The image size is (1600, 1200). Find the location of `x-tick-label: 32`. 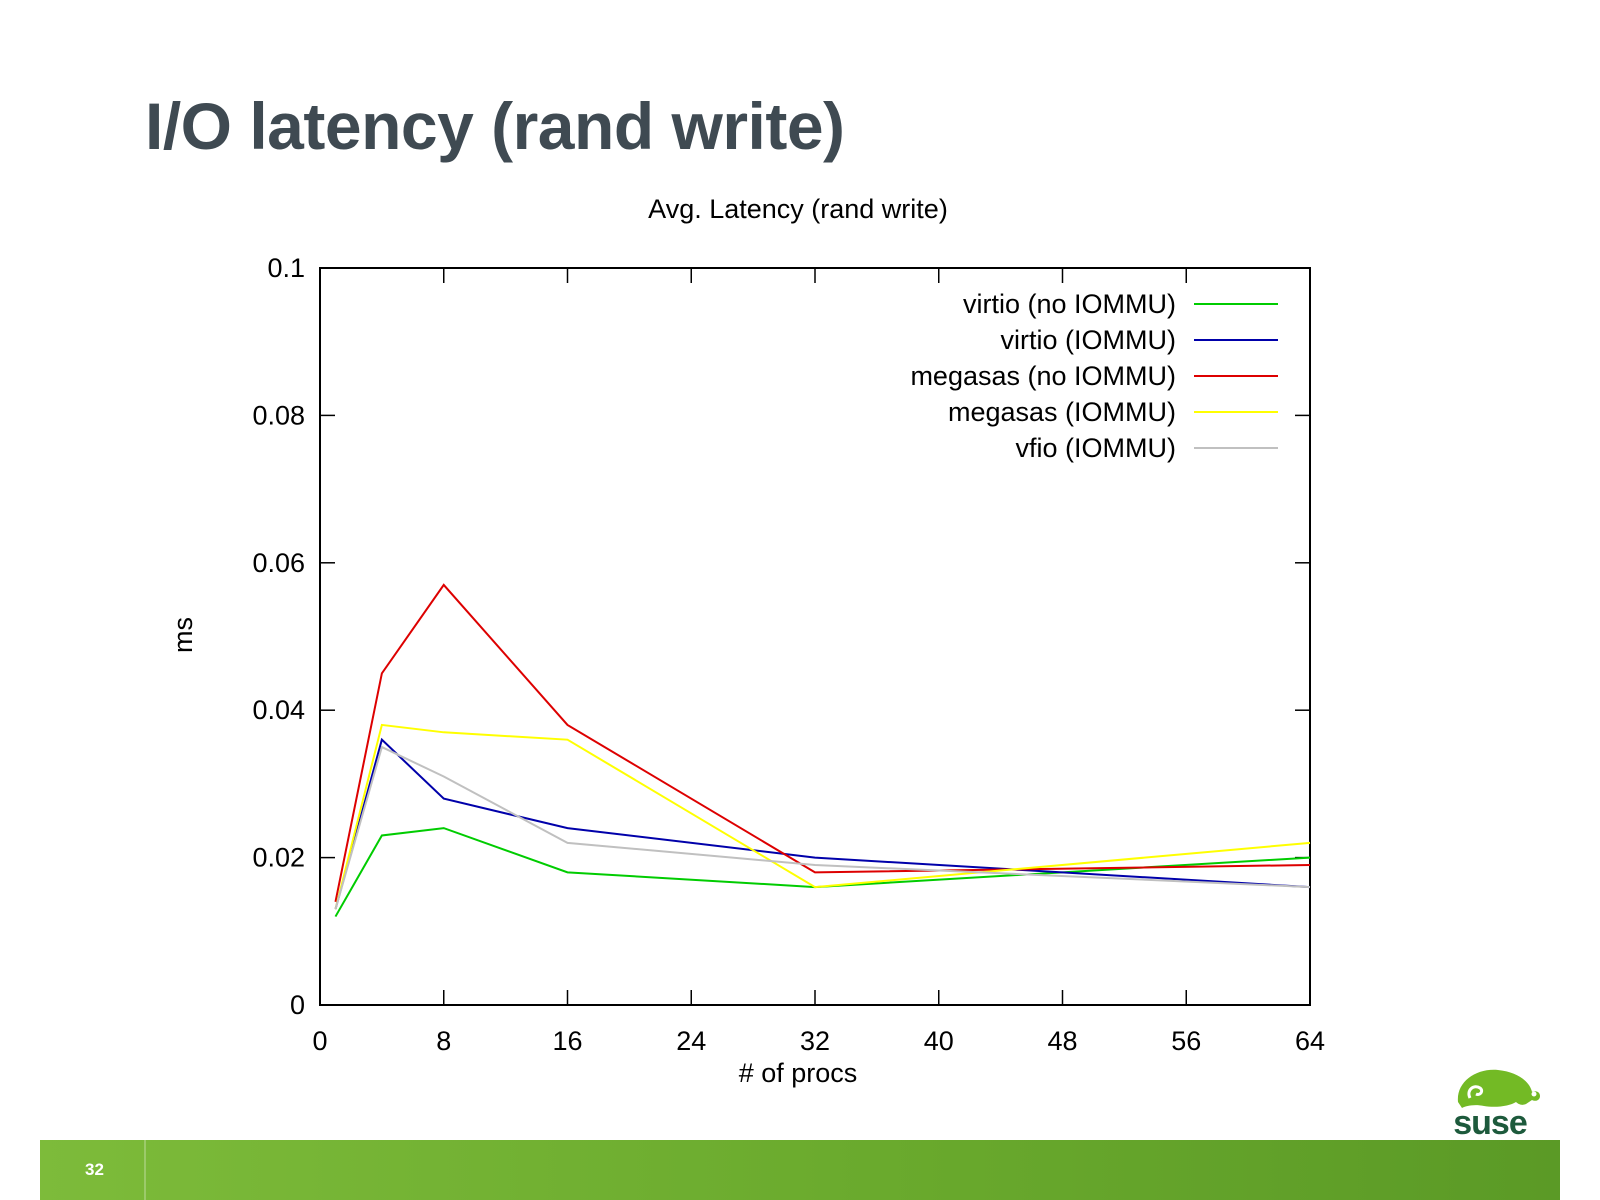

x-tick-label: 32 is located at coordinates (815, 1041).